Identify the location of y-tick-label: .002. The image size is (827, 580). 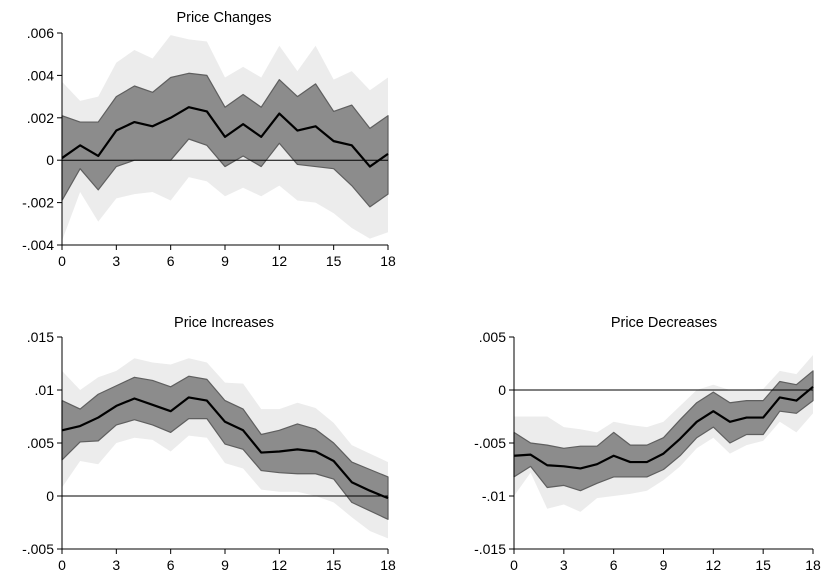
(40, 118).